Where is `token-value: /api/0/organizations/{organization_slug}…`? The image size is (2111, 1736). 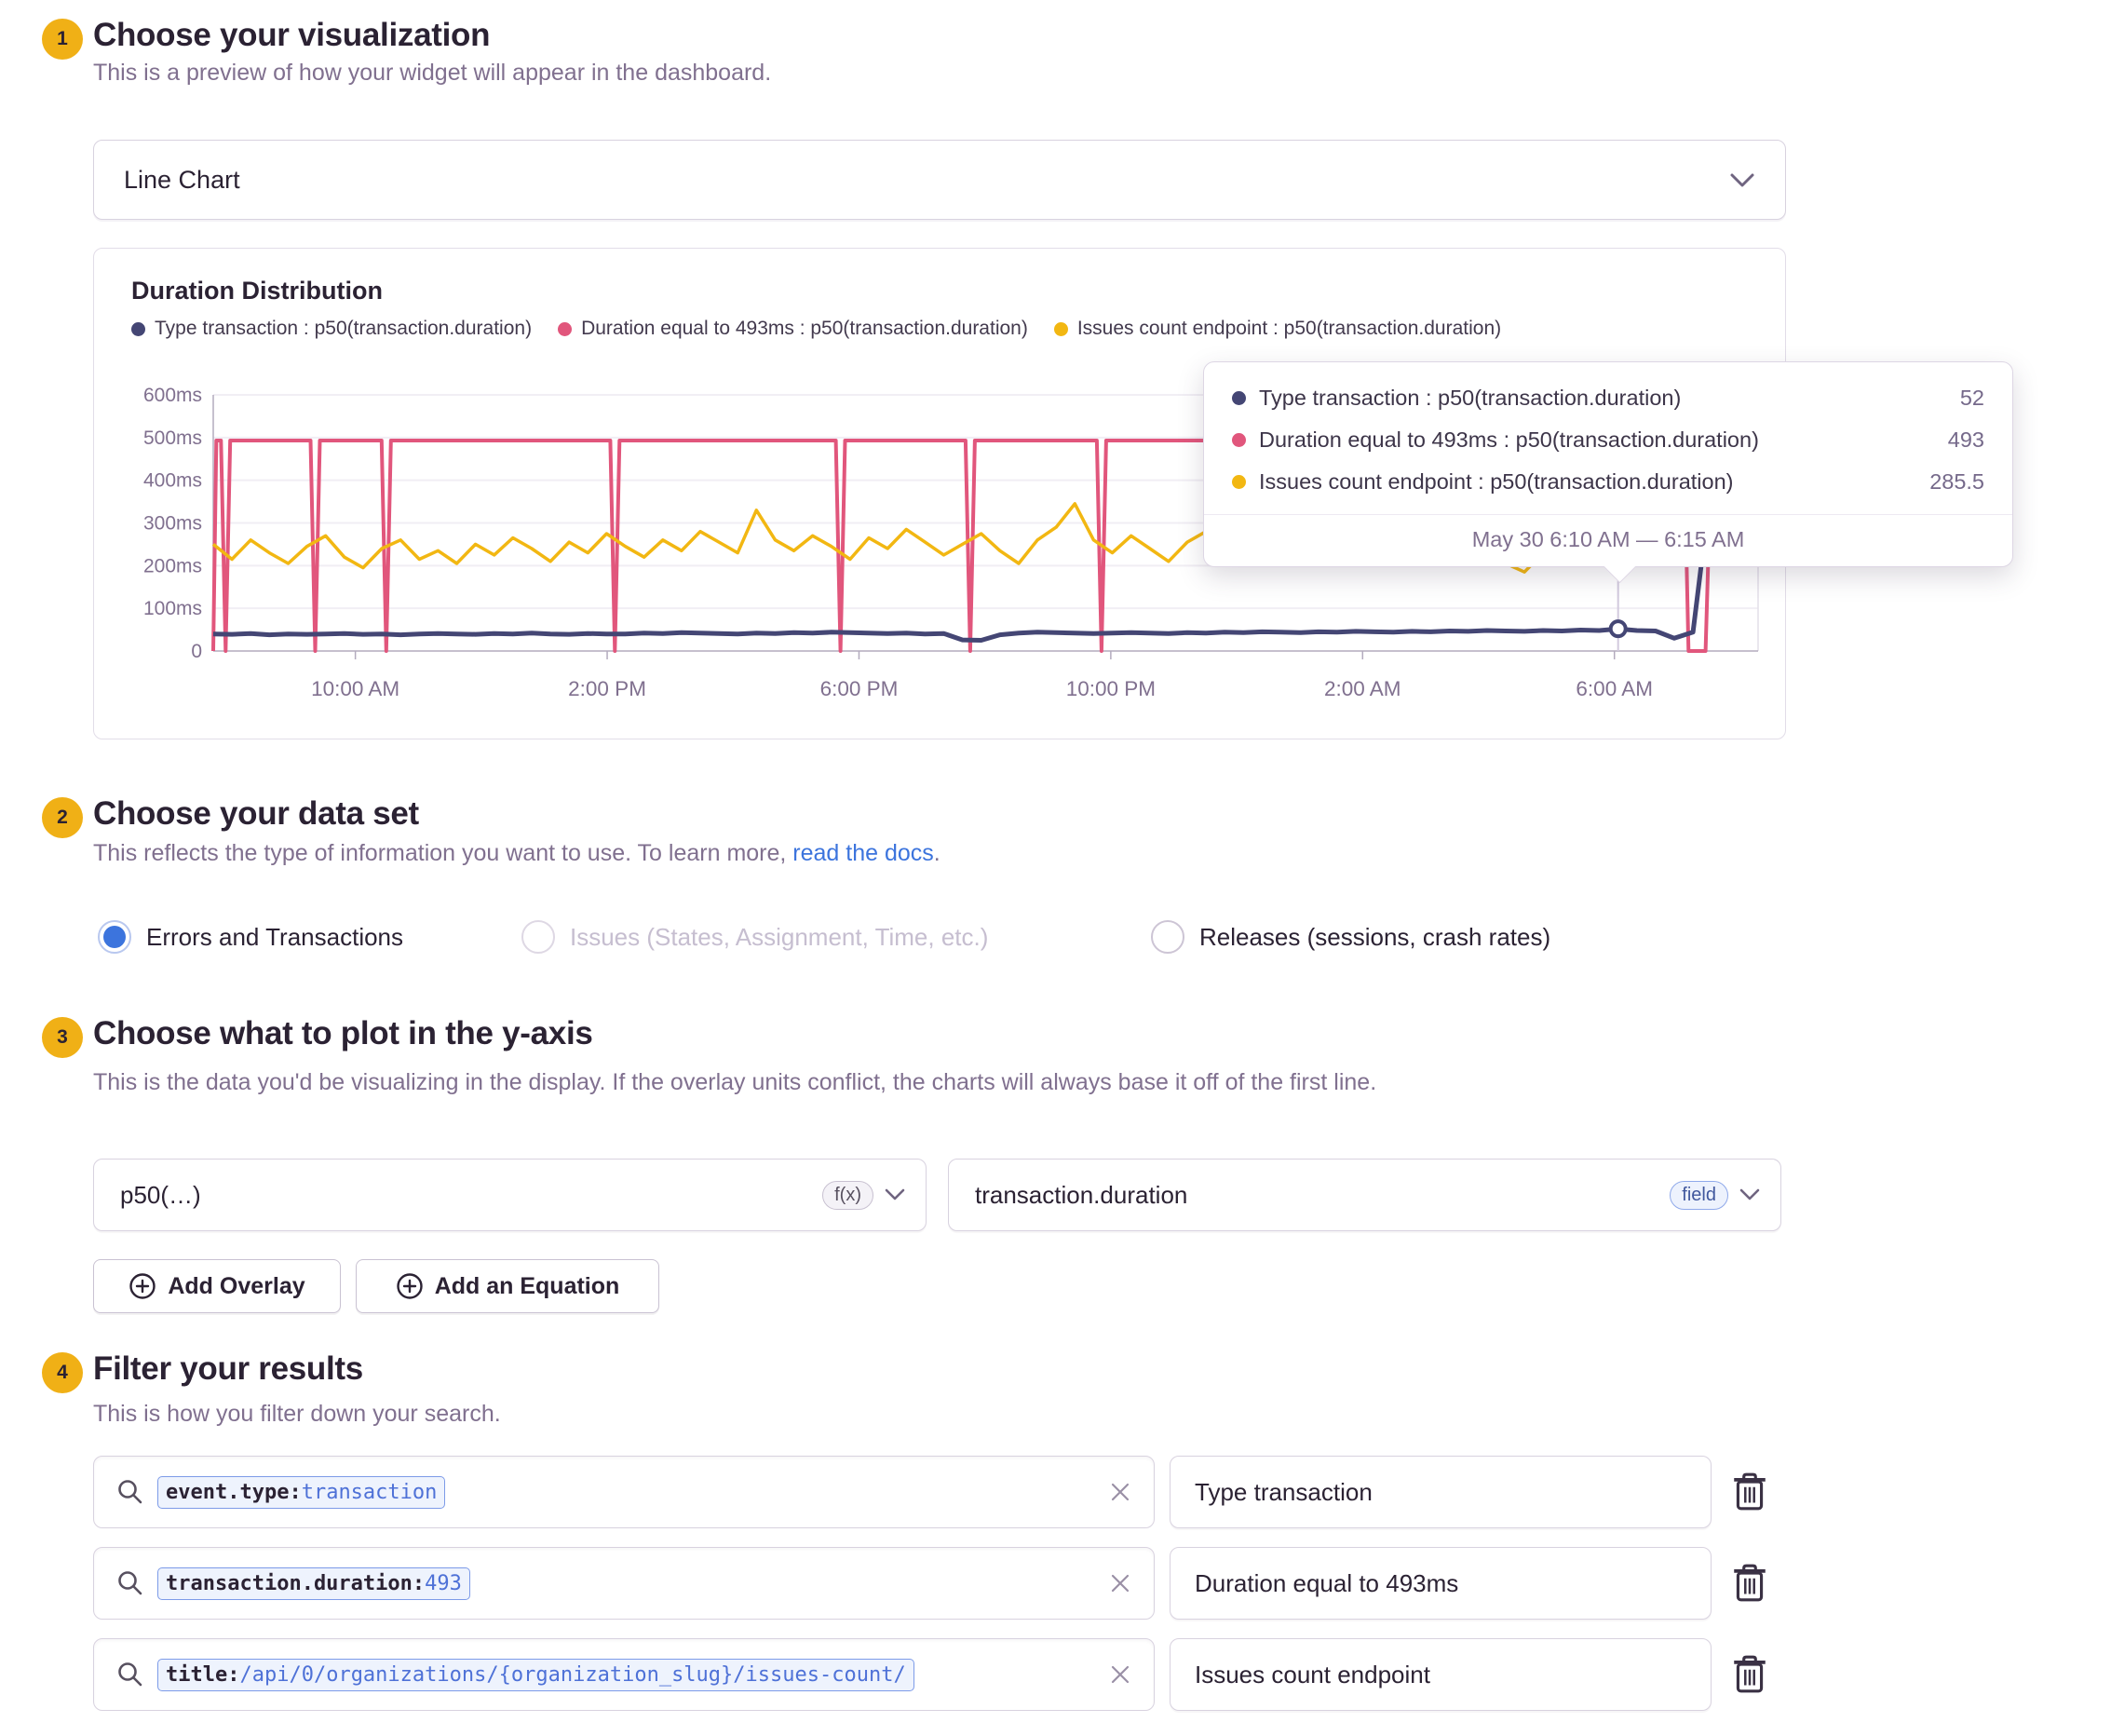 token-value: /api/0/organizations/{organization_slug}… is located at coordinates (572, 1674).